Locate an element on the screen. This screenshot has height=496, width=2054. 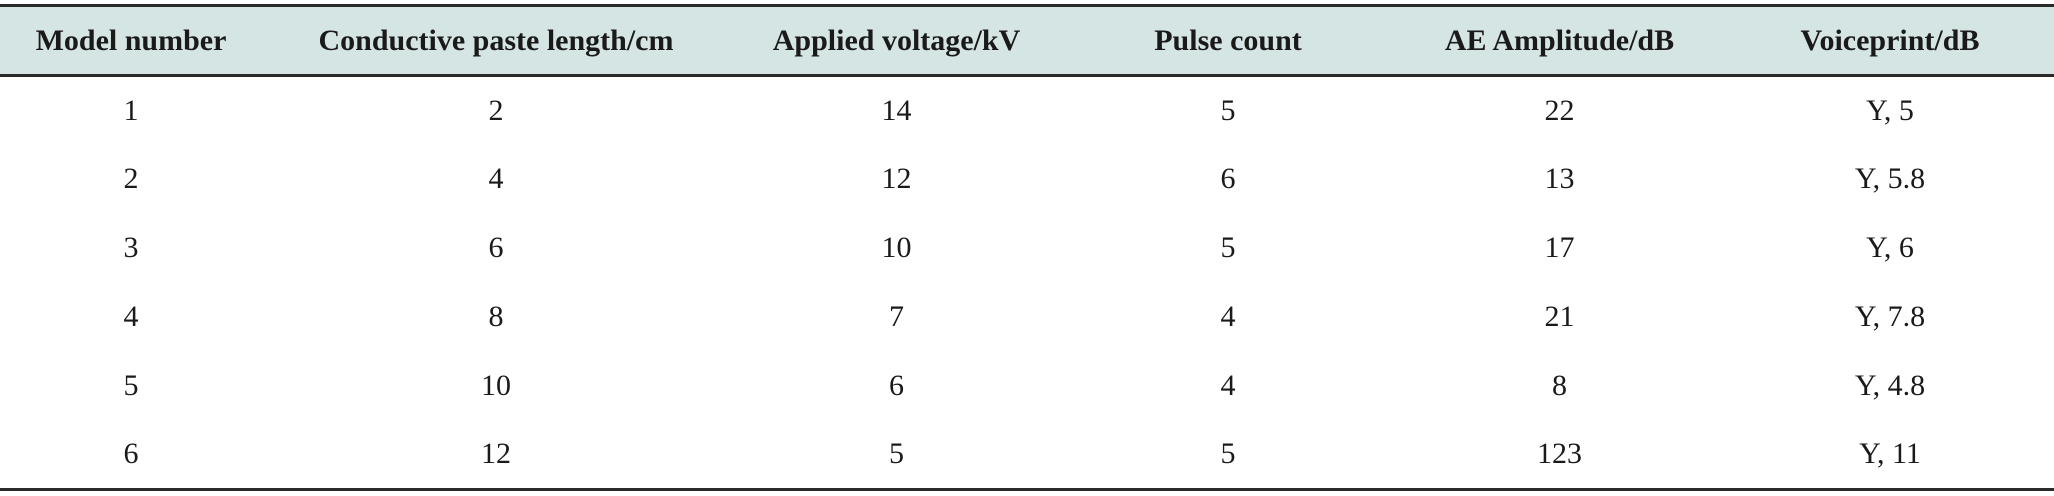
cell-voiceprint: Y, 4.8 is located at coordinates (1890, 385).